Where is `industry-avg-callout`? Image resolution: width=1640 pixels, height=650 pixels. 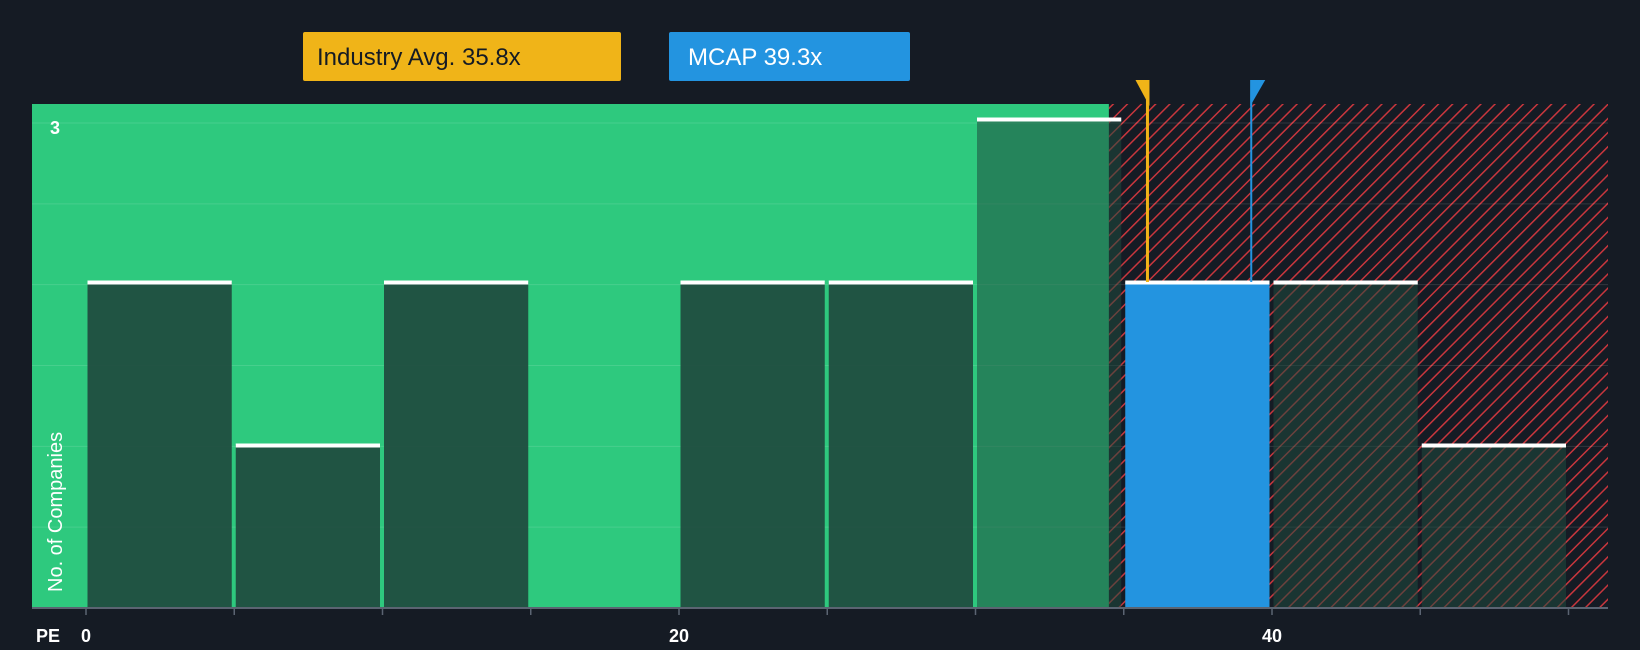
industry-avg-callout is located at coordinates (462, 56).